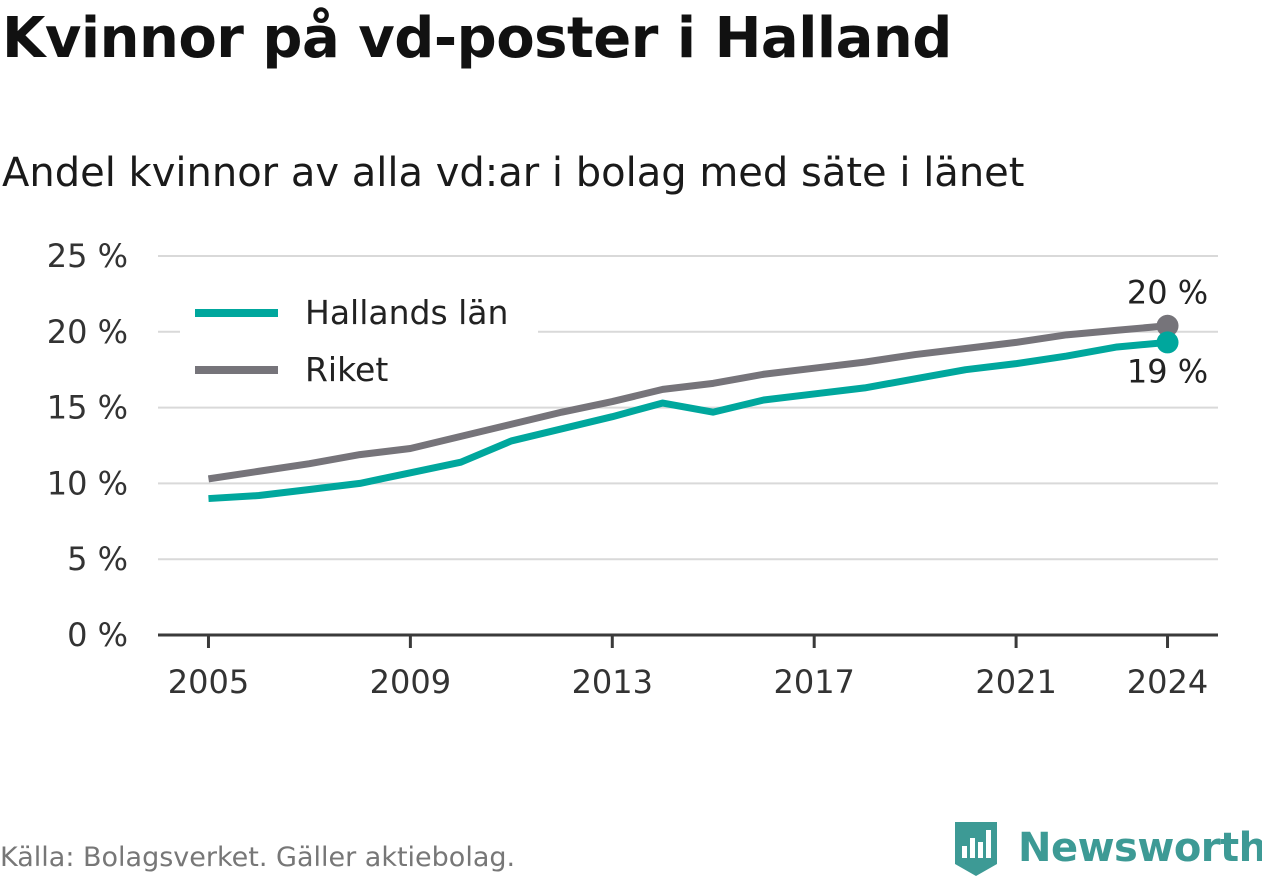  Describe the element at coordinates (477, 38) in the screenshot. I see `chart-title: Kvinnor på vd-poster i Halland` at that location.